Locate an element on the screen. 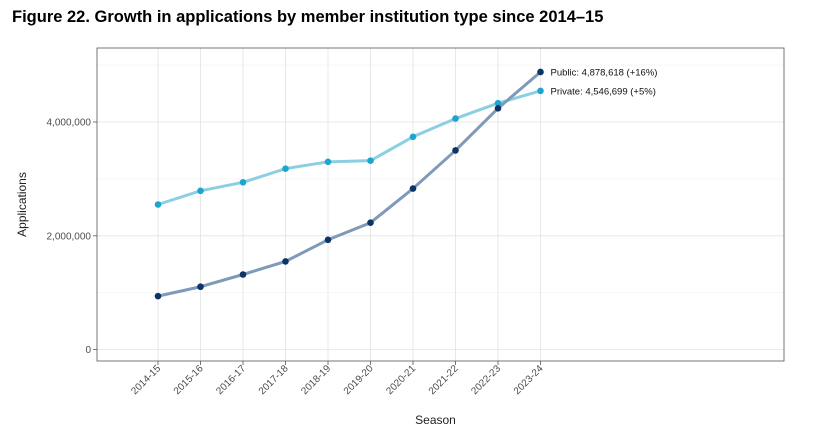  series-label-public: Public: 4,878,618 (+16%) is located at coordinates (604, 72).